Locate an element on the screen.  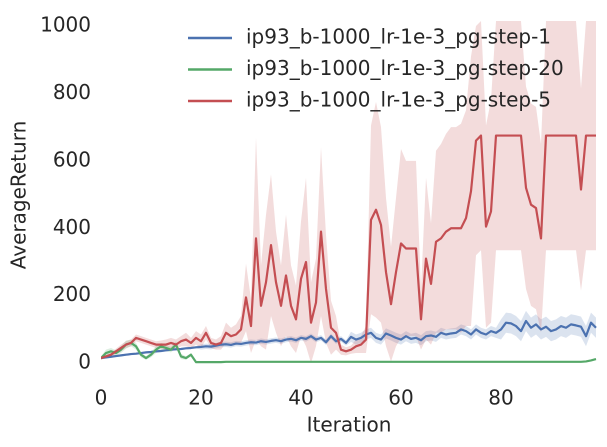
y-tick-label: 600 is located at coordinates (72, 159).